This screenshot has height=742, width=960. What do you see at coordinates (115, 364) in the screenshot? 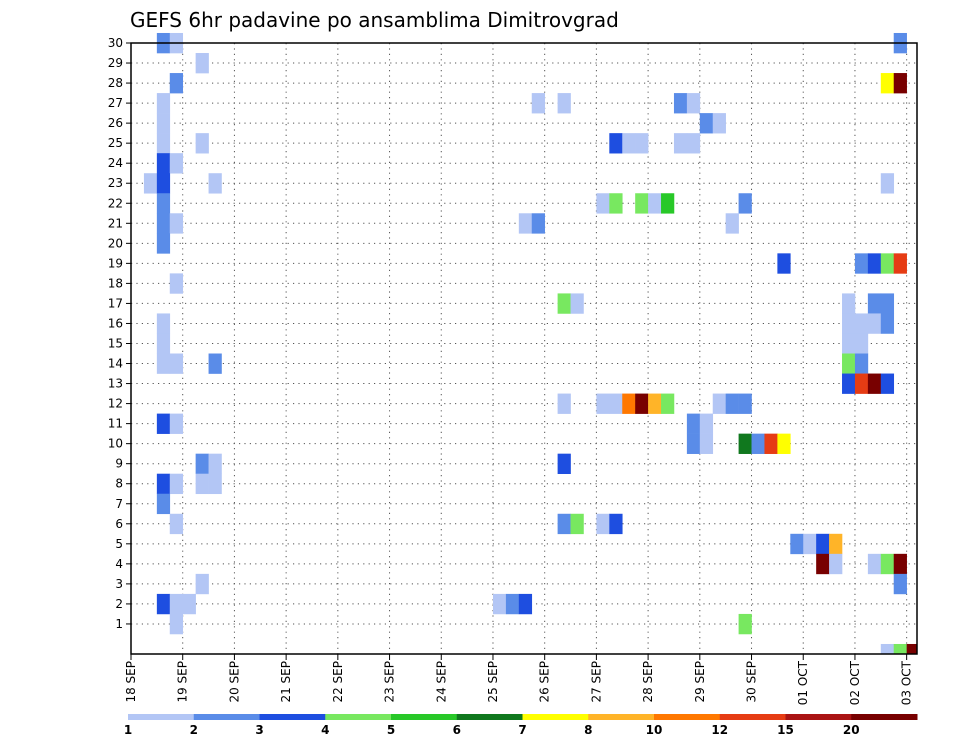
I see `y-tick-label: 14` at bounding box center [115, 364].